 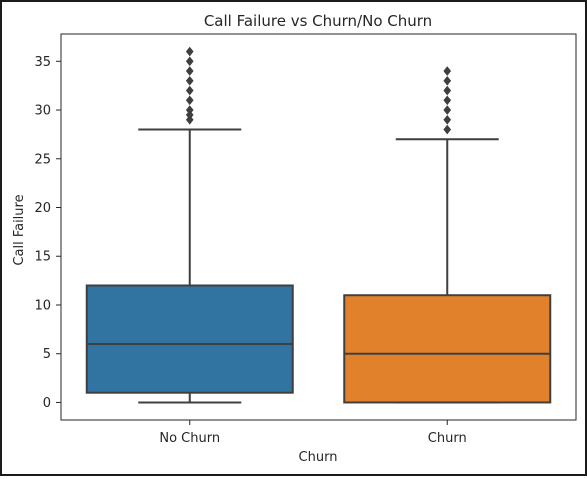 I want to click on box-no-churn, so click(x=189, y=339).